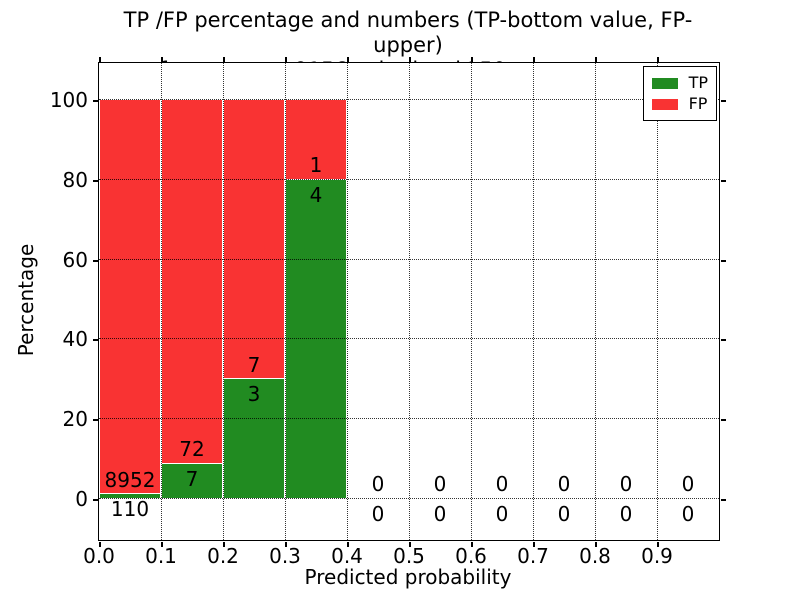  Describe the element at coordinates (595, 301) in the screenshot. I see `grid-line-x-0.8` at that location.